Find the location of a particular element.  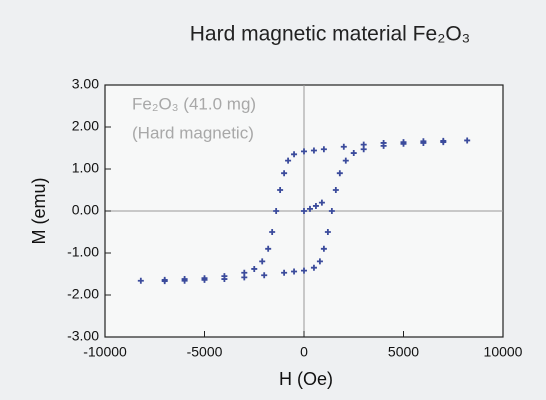

x-tick-label: 0 is located at coordinates (304, 352).